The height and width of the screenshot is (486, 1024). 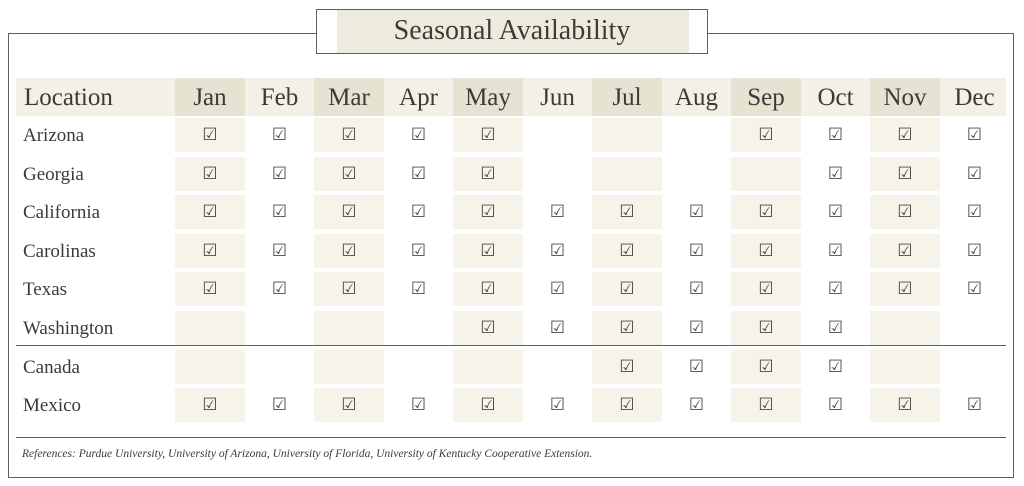 I want to click on month-header-jan: Jan, so click(x=210, y=97).